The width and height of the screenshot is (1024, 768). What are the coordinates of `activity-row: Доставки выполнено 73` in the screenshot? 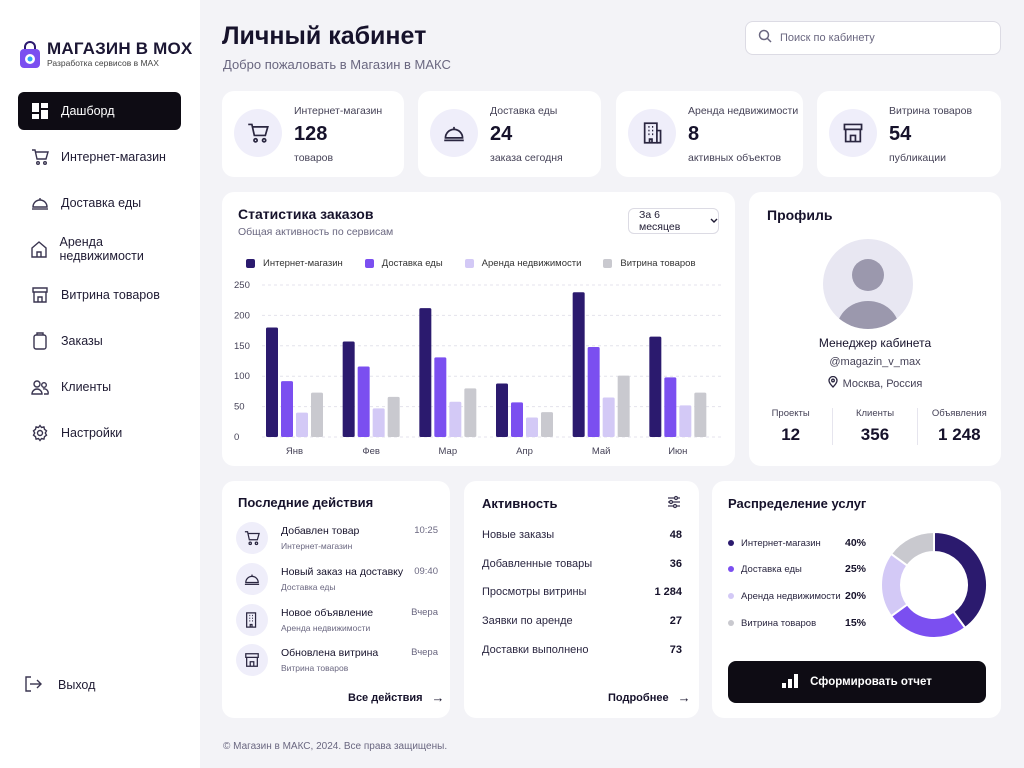 It's located at (582, 650).